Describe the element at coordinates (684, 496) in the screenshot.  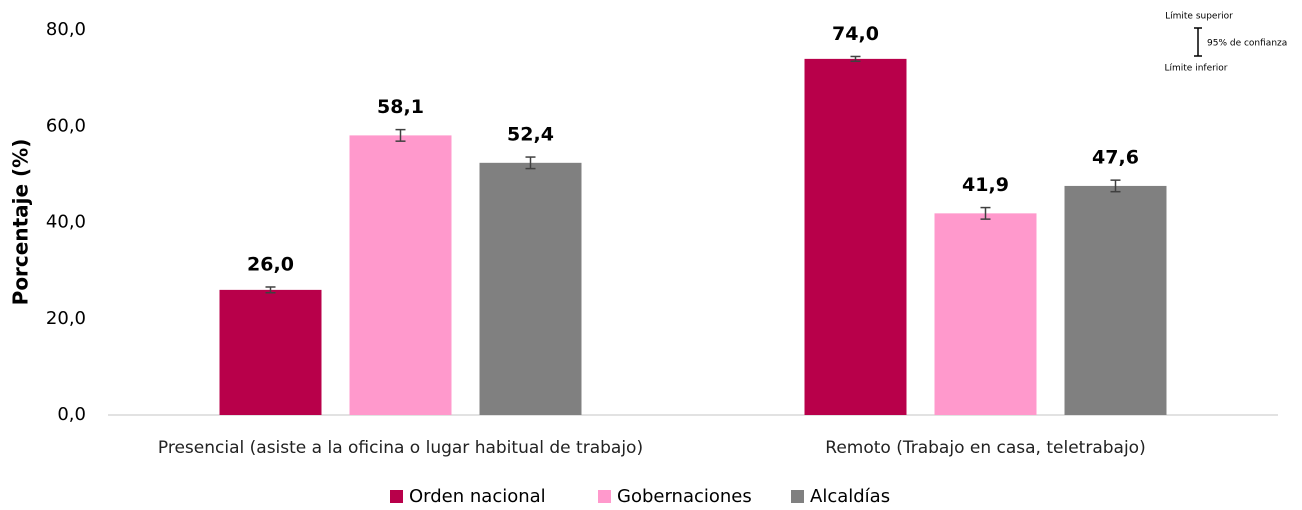
I see `legend-label: Gobernaciones` at that location.